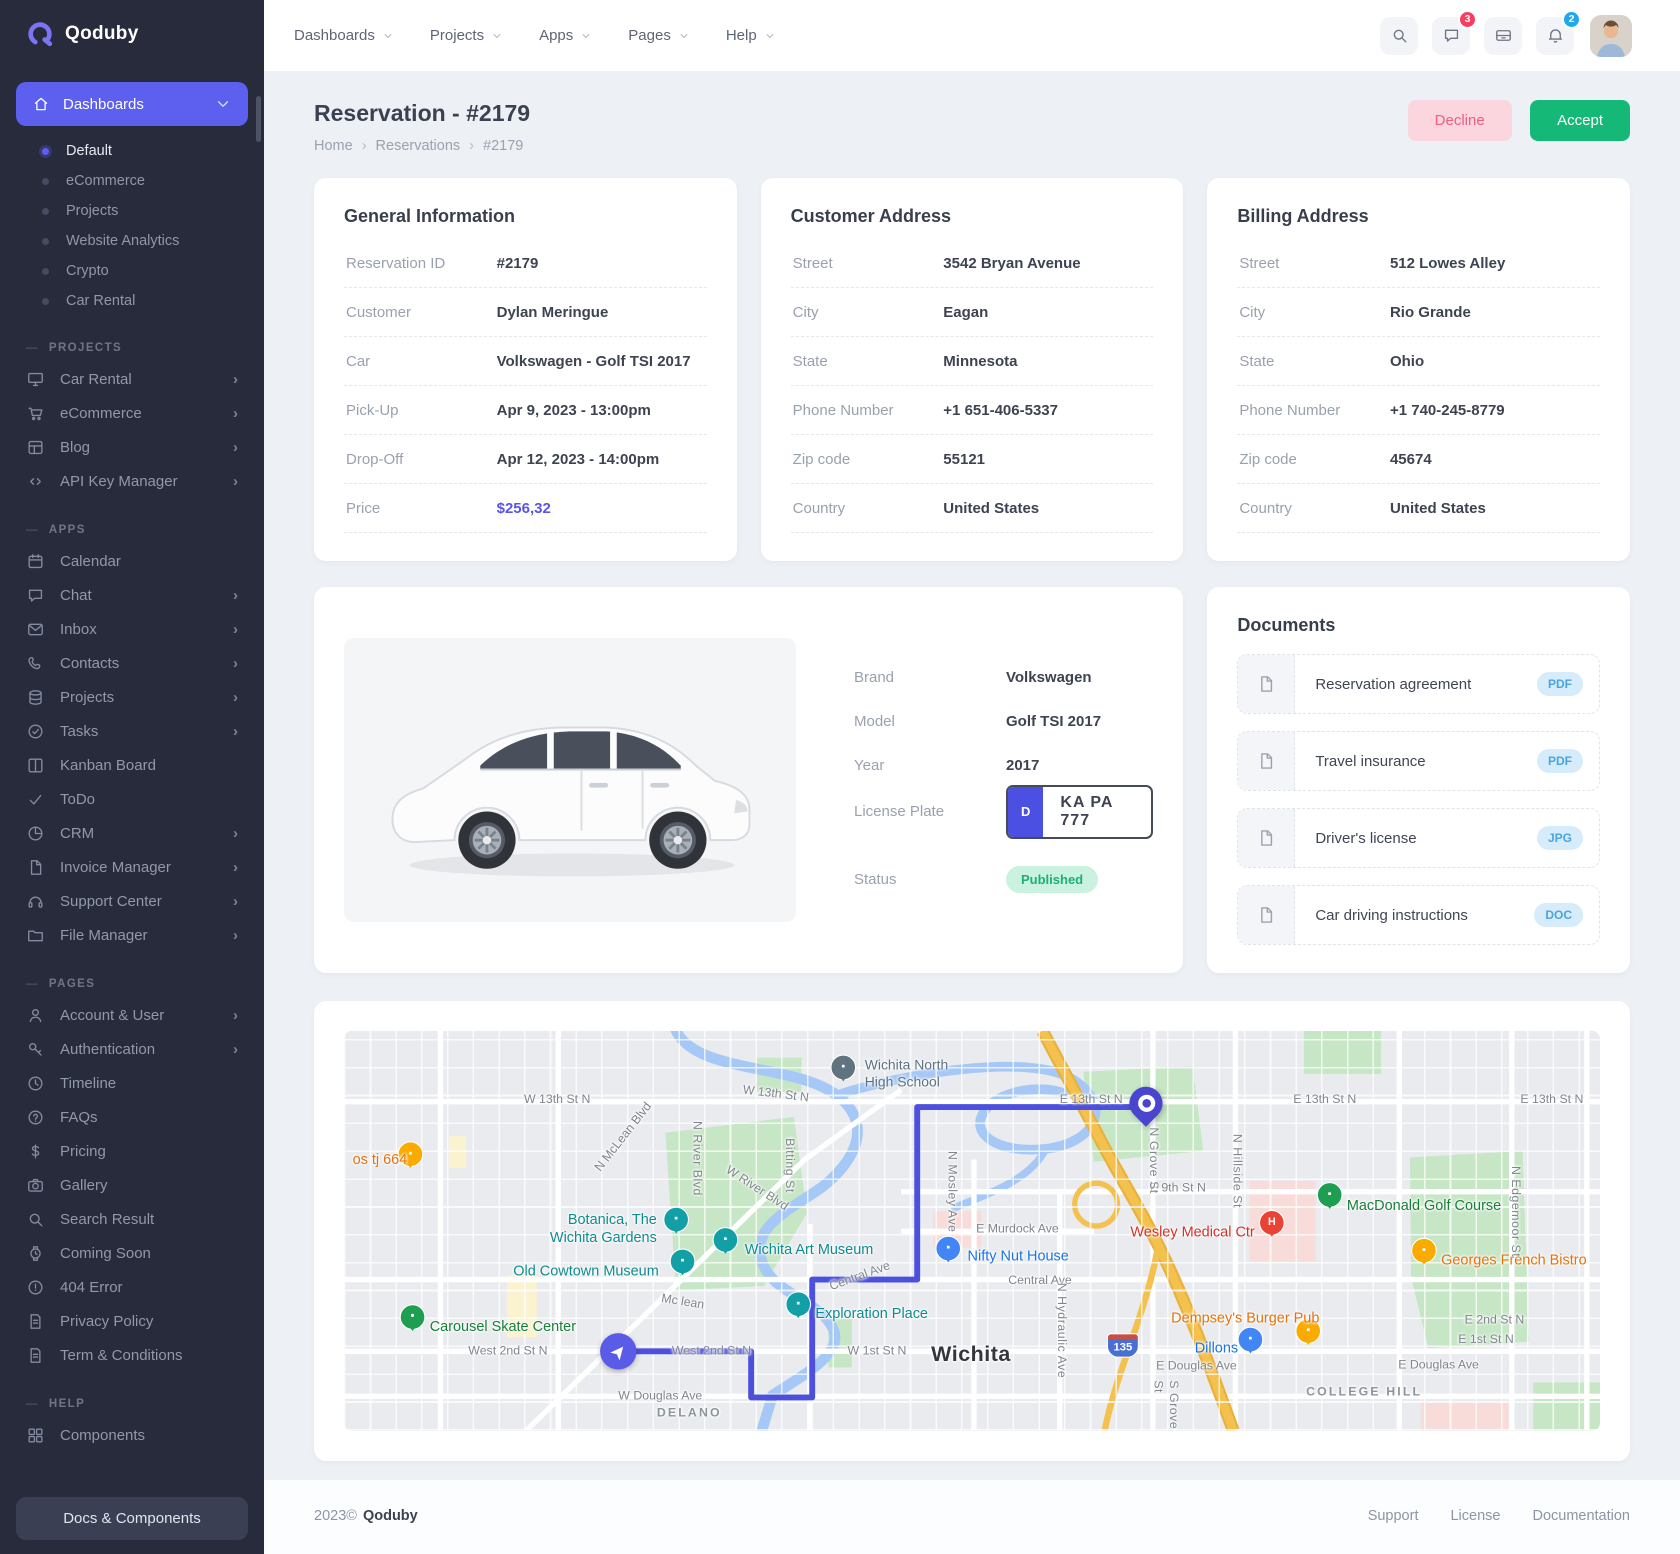  Describe the element at coordinates (344, 35) in the screenshot. I see `nav-menu-item: Dashboards` at that location.